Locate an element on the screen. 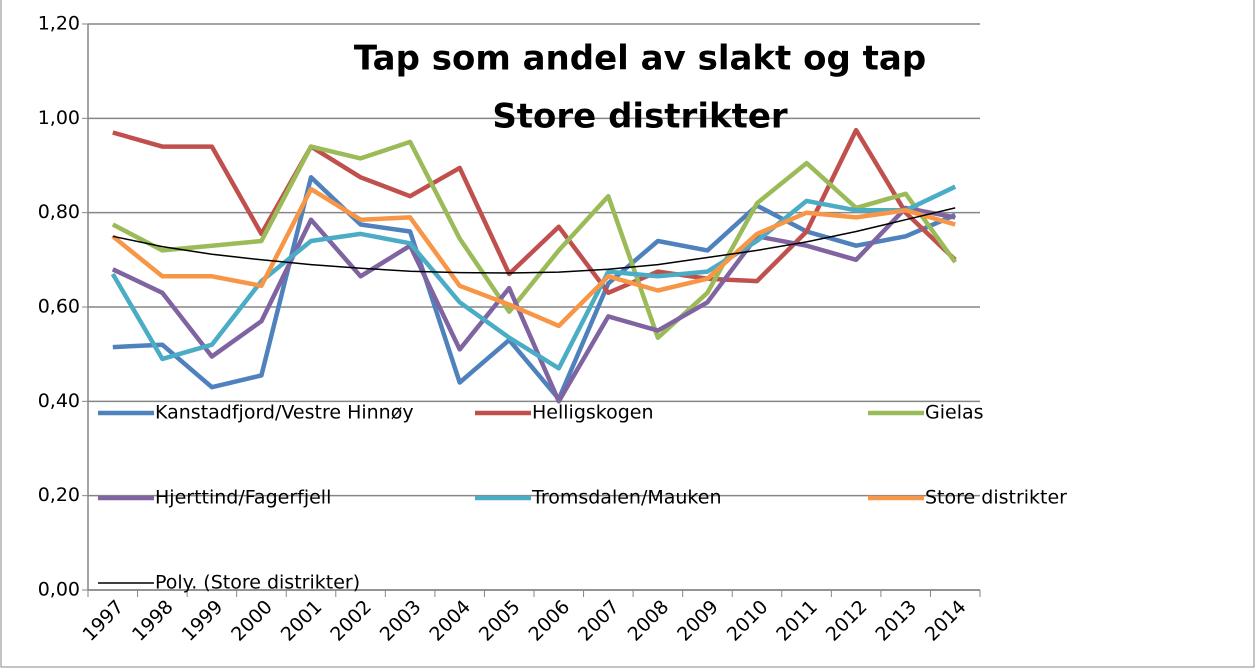 Image resolution: width=1255 pixels, height=672 pixels. legend-label: Poly. (Store distrikter) is located at coordinates (257, 583).